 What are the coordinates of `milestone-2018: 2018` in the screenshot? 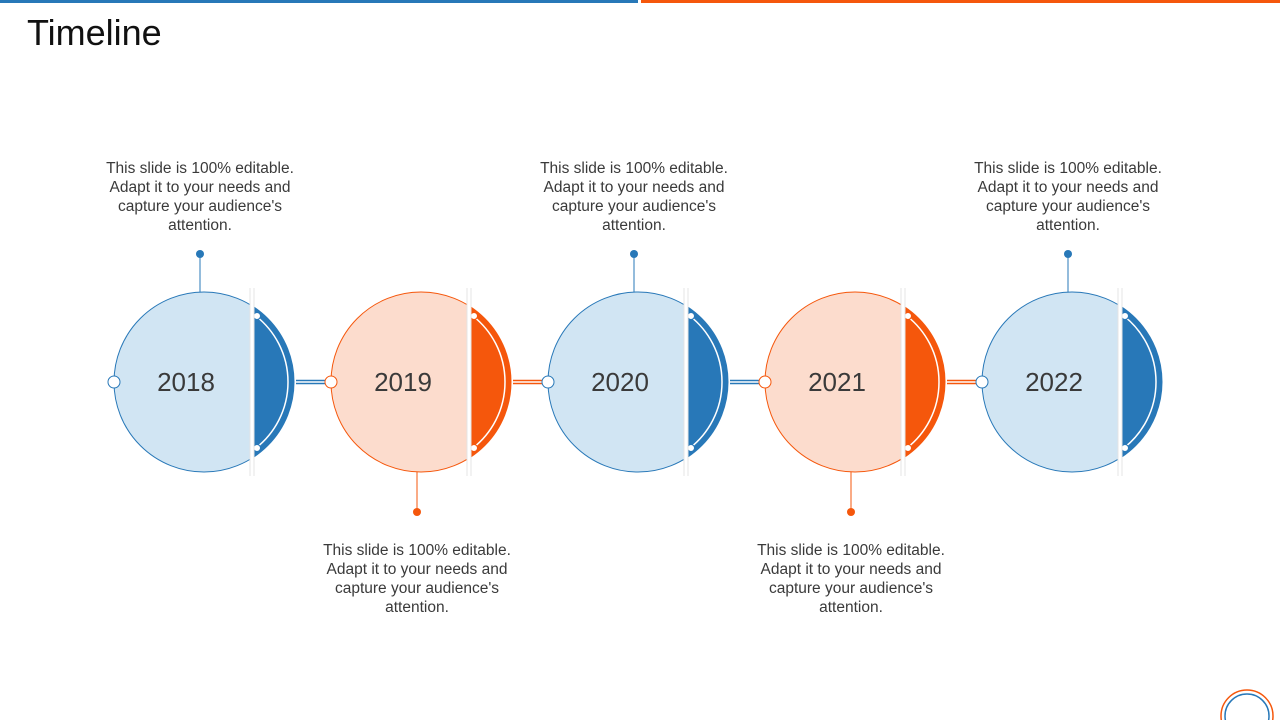 It's located at (201, 363).